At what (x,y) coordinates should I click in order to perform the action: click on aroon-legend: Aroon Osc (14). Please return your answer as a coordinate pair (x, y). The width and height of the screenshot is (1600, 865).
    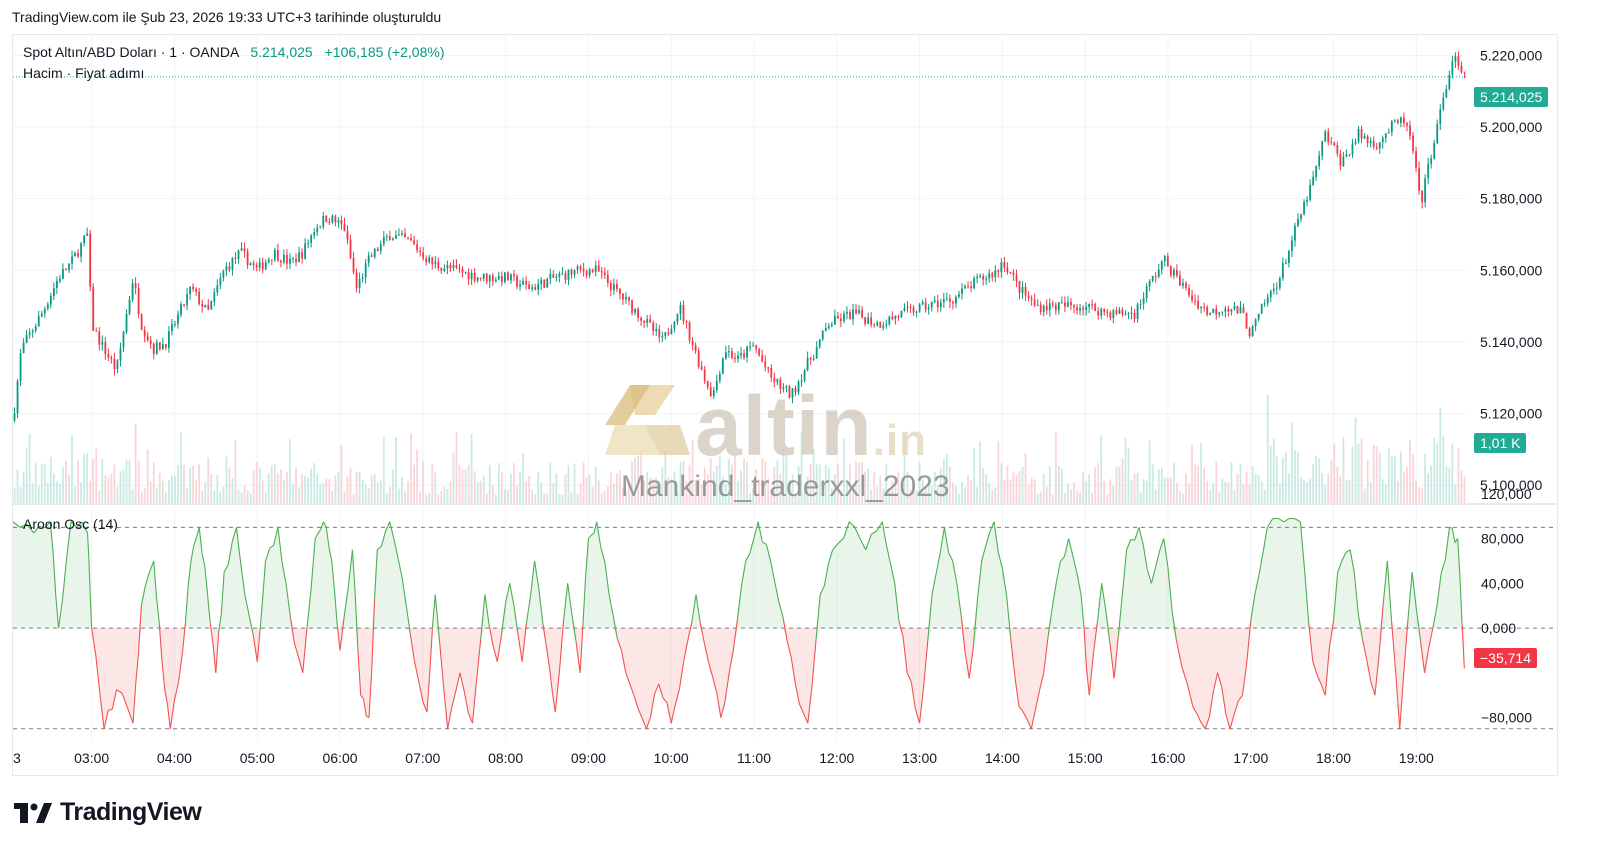
    Looking at the image, I should click on (70, 524).